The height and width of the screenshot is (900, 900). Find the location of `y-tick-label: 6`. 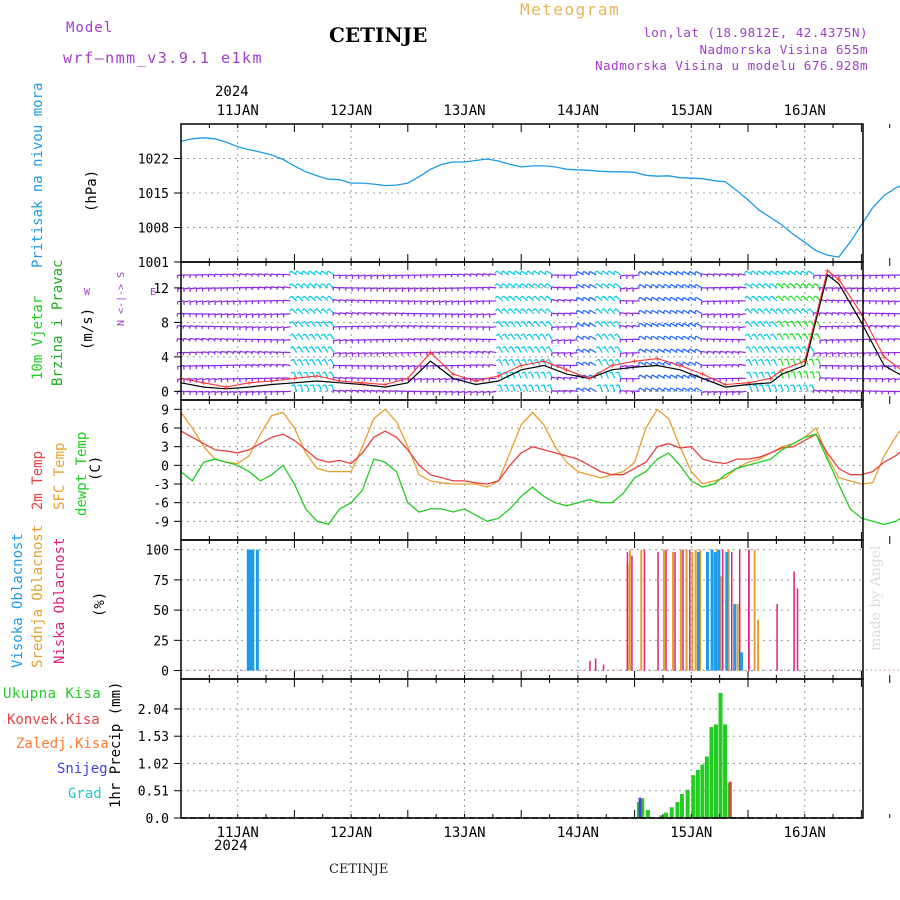

y-tick-label: 6 is located at coordinates (165, 429).